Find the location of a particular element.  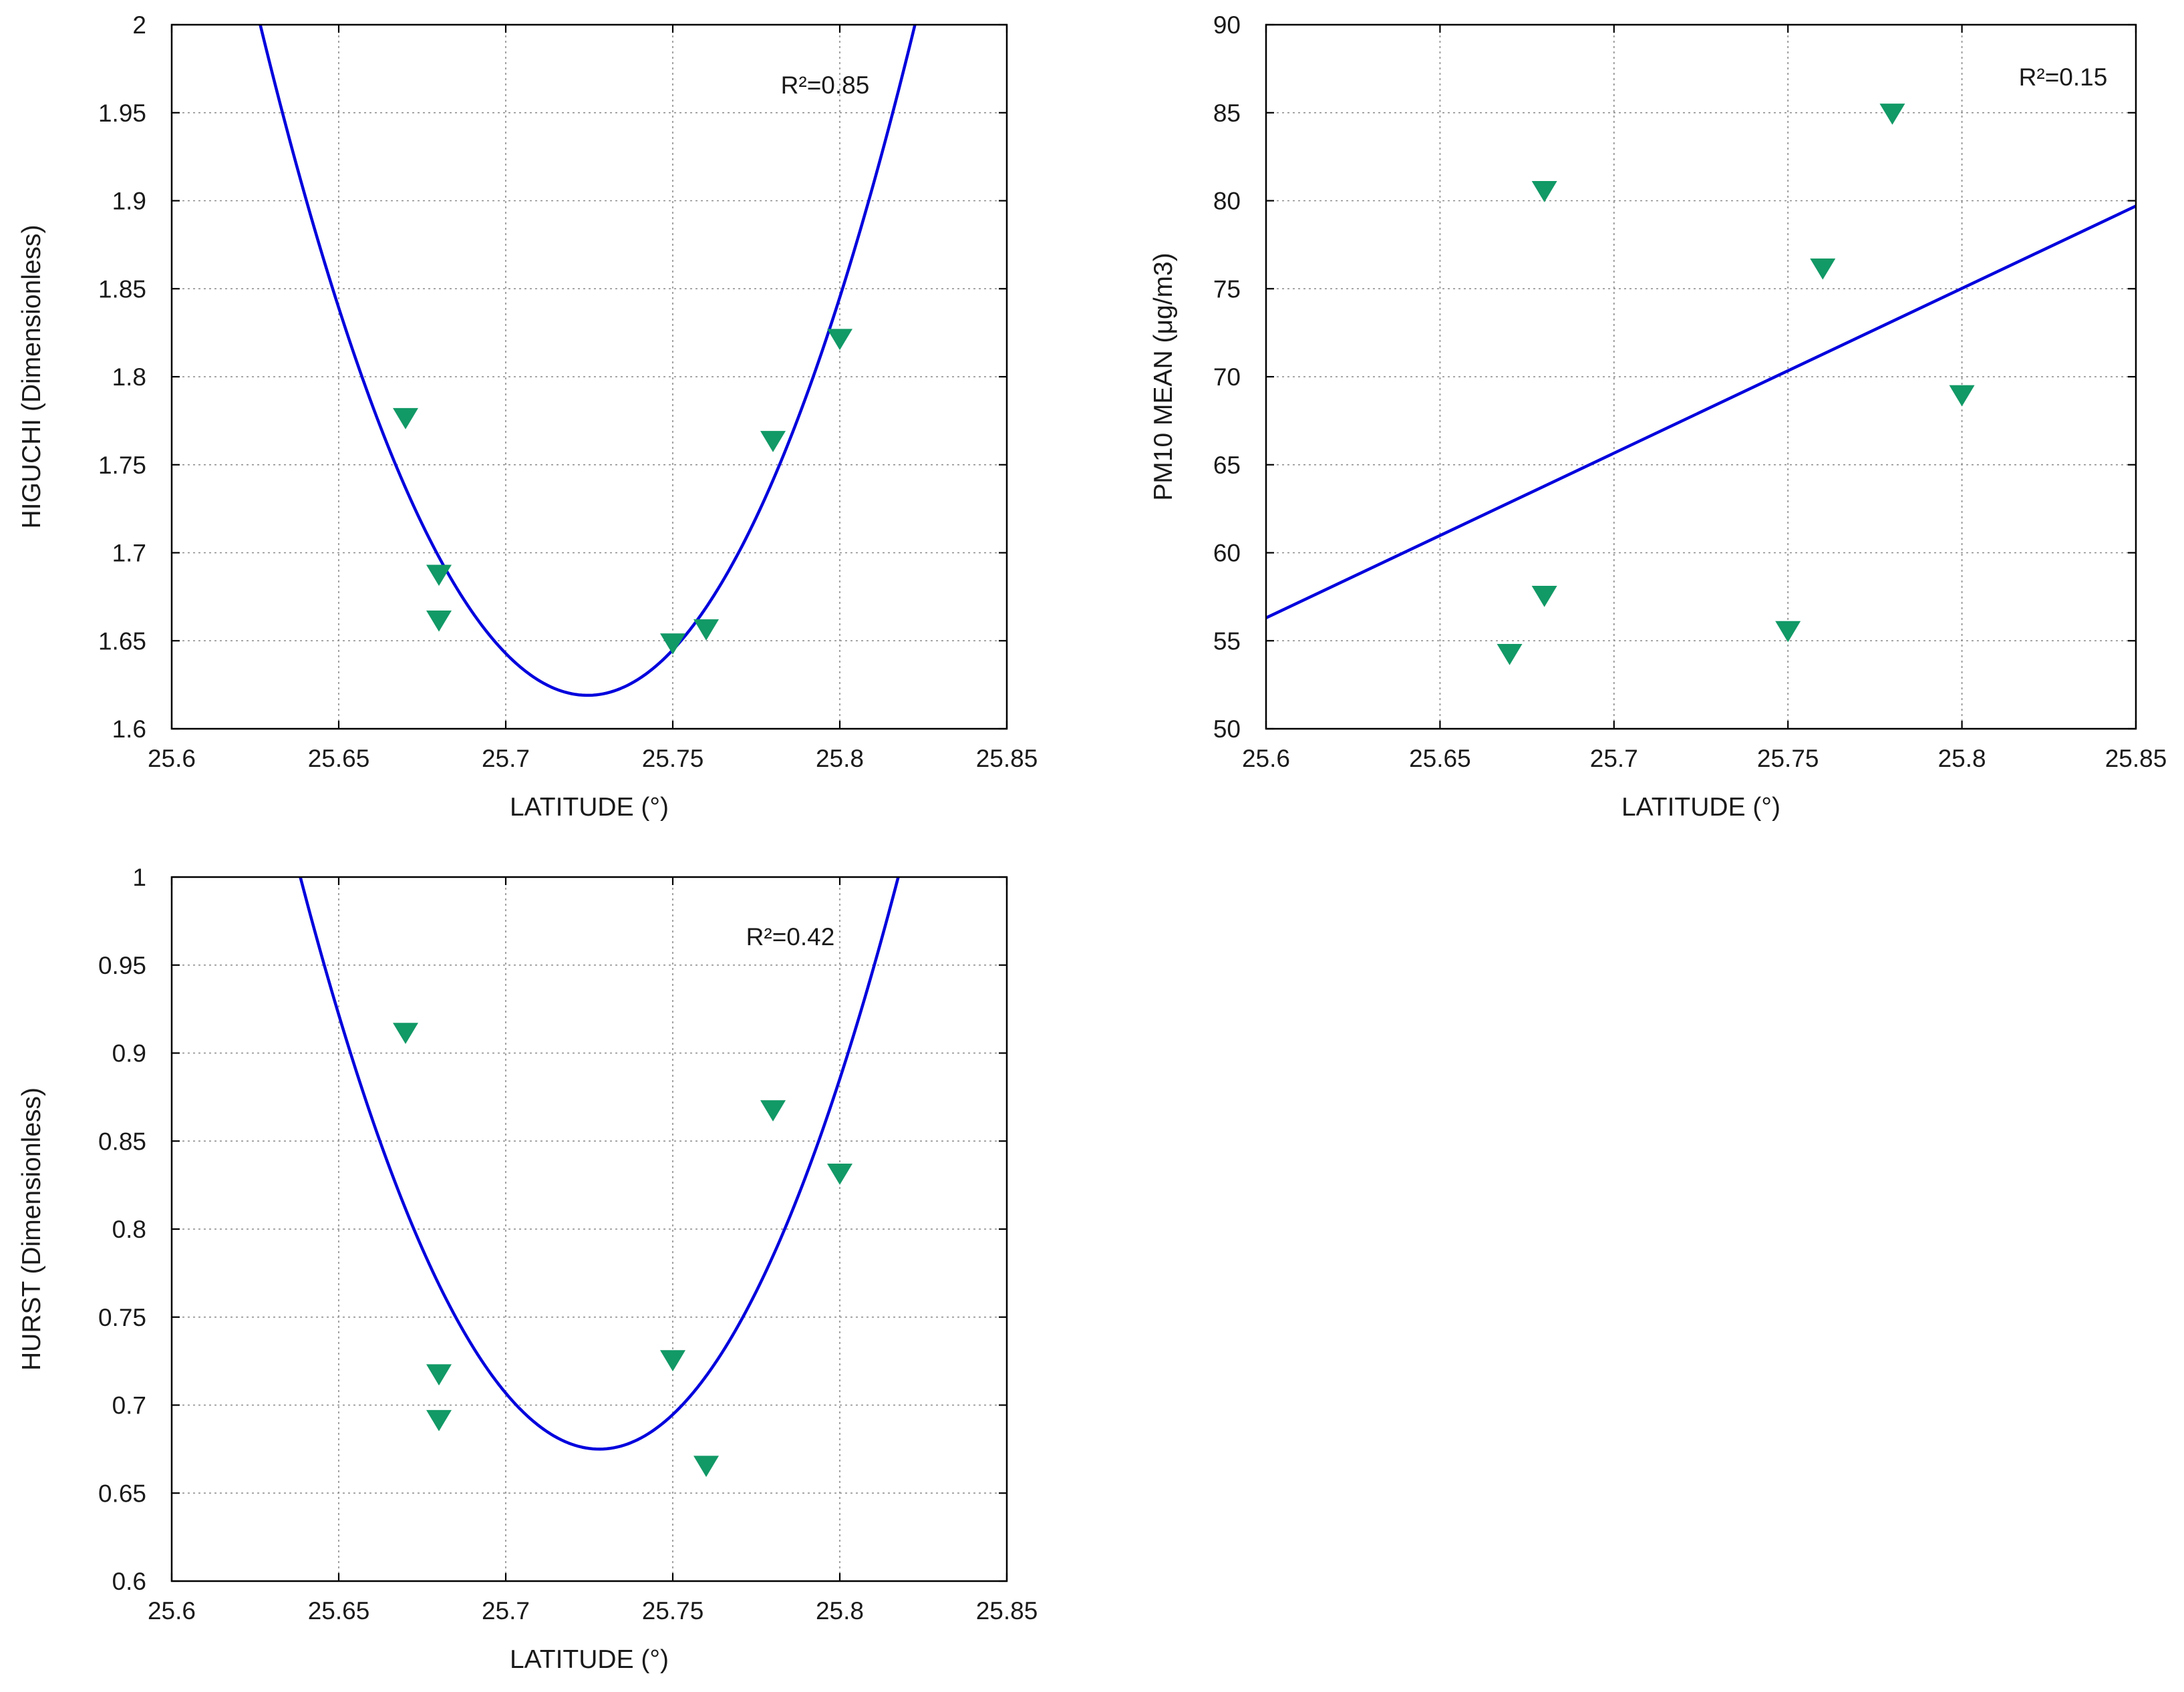

y-tick-label: 80 is located at coordinates (1227, 201).